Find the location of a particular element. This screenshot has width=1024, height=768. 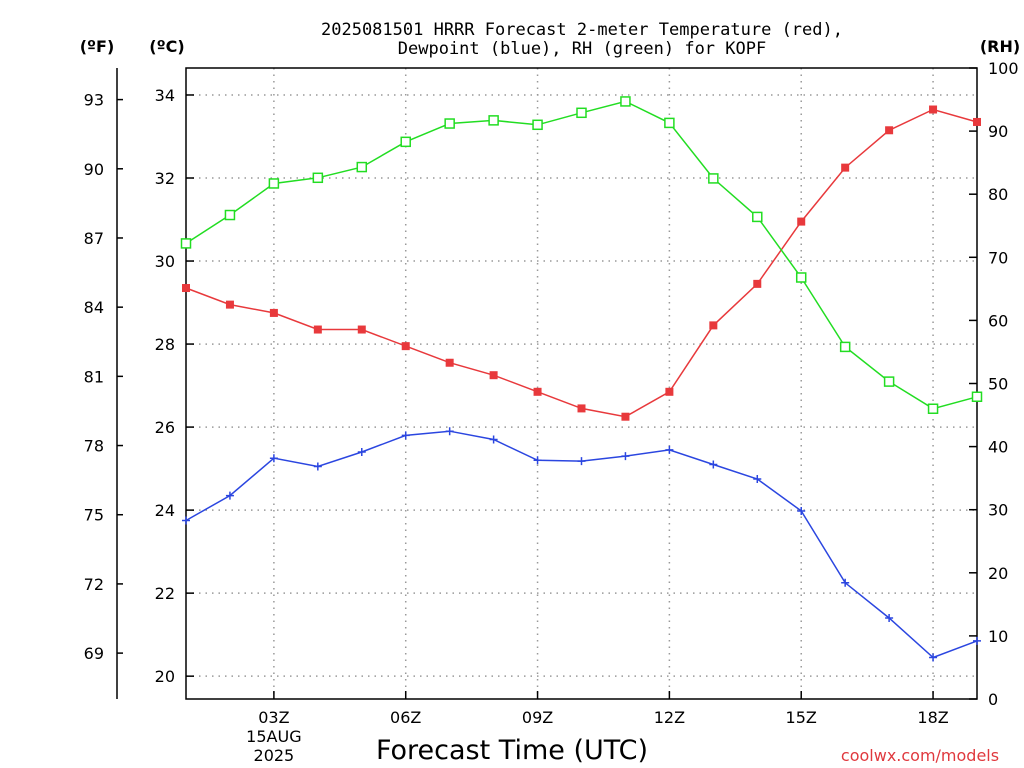

celsius-tick-label: 34 is located at coordinates (165, 95).